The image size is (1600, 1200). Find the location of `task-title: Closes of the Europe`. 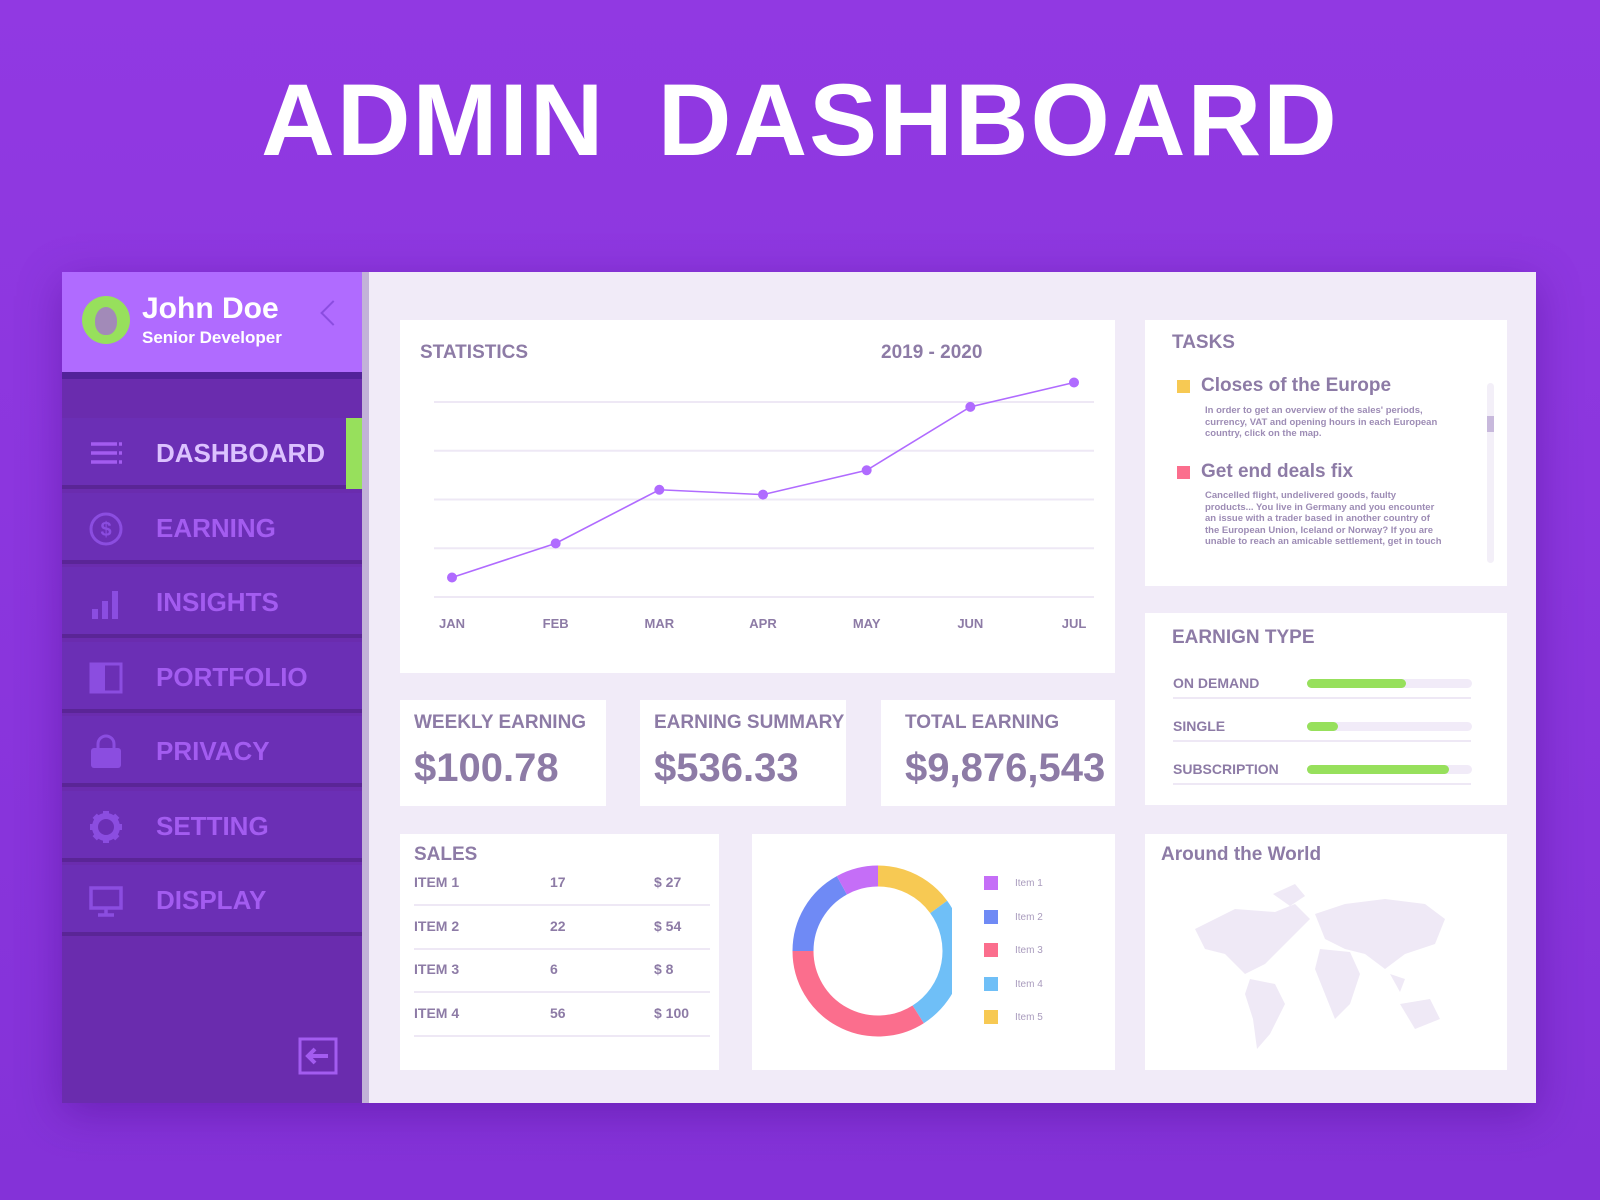

task-title: Closes of the Europe is located at coordinates (1296, 385).